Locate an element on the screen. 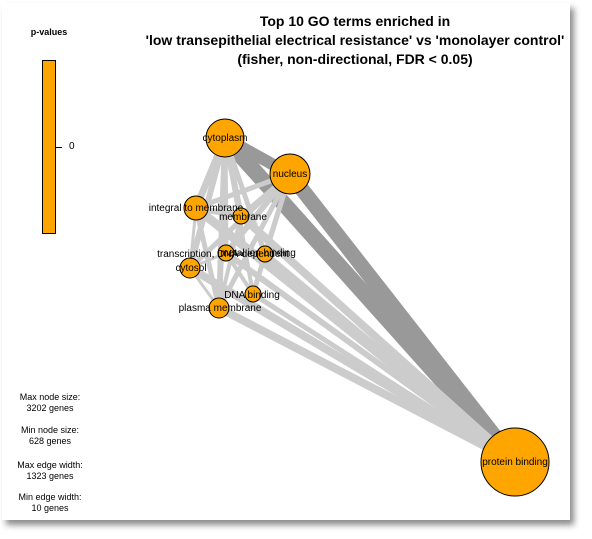 This screenshot has width=592, height=539. node-label-plasma: plasma membrane is located at coordinates (220, 308).